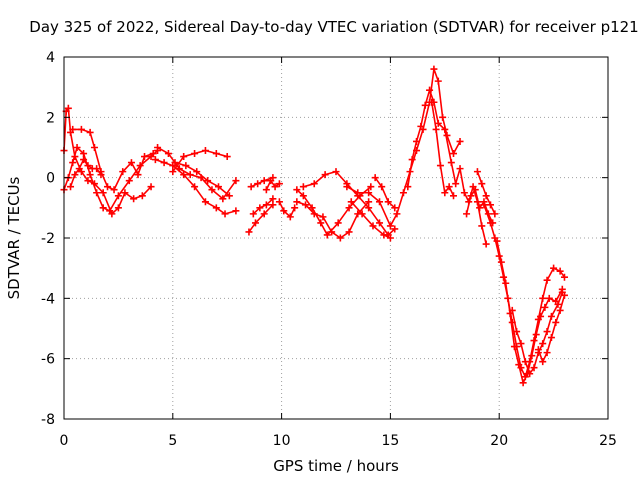  What do you see at coordinates (336, 466) in the screenshot?
I see `x-axis-label: GPS time / hours` at bounding box center [336, 466].